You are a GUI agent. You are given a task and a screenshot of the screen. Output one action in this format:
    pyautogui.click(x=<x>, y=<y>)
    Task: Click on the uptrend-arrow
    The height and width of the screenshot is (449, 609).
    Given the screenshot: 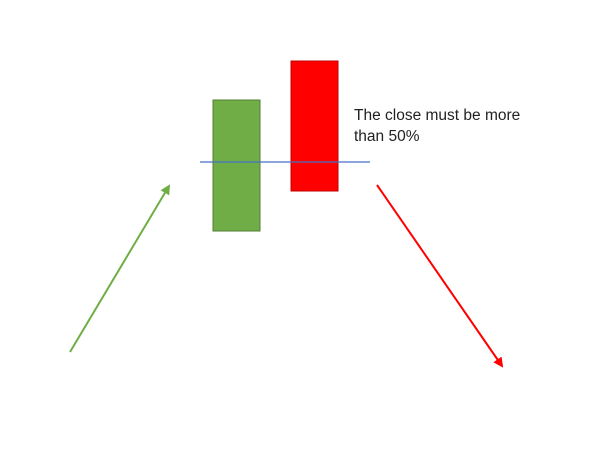 What is the action you would take?
    pyautogui.click(x=120, y=268)
    